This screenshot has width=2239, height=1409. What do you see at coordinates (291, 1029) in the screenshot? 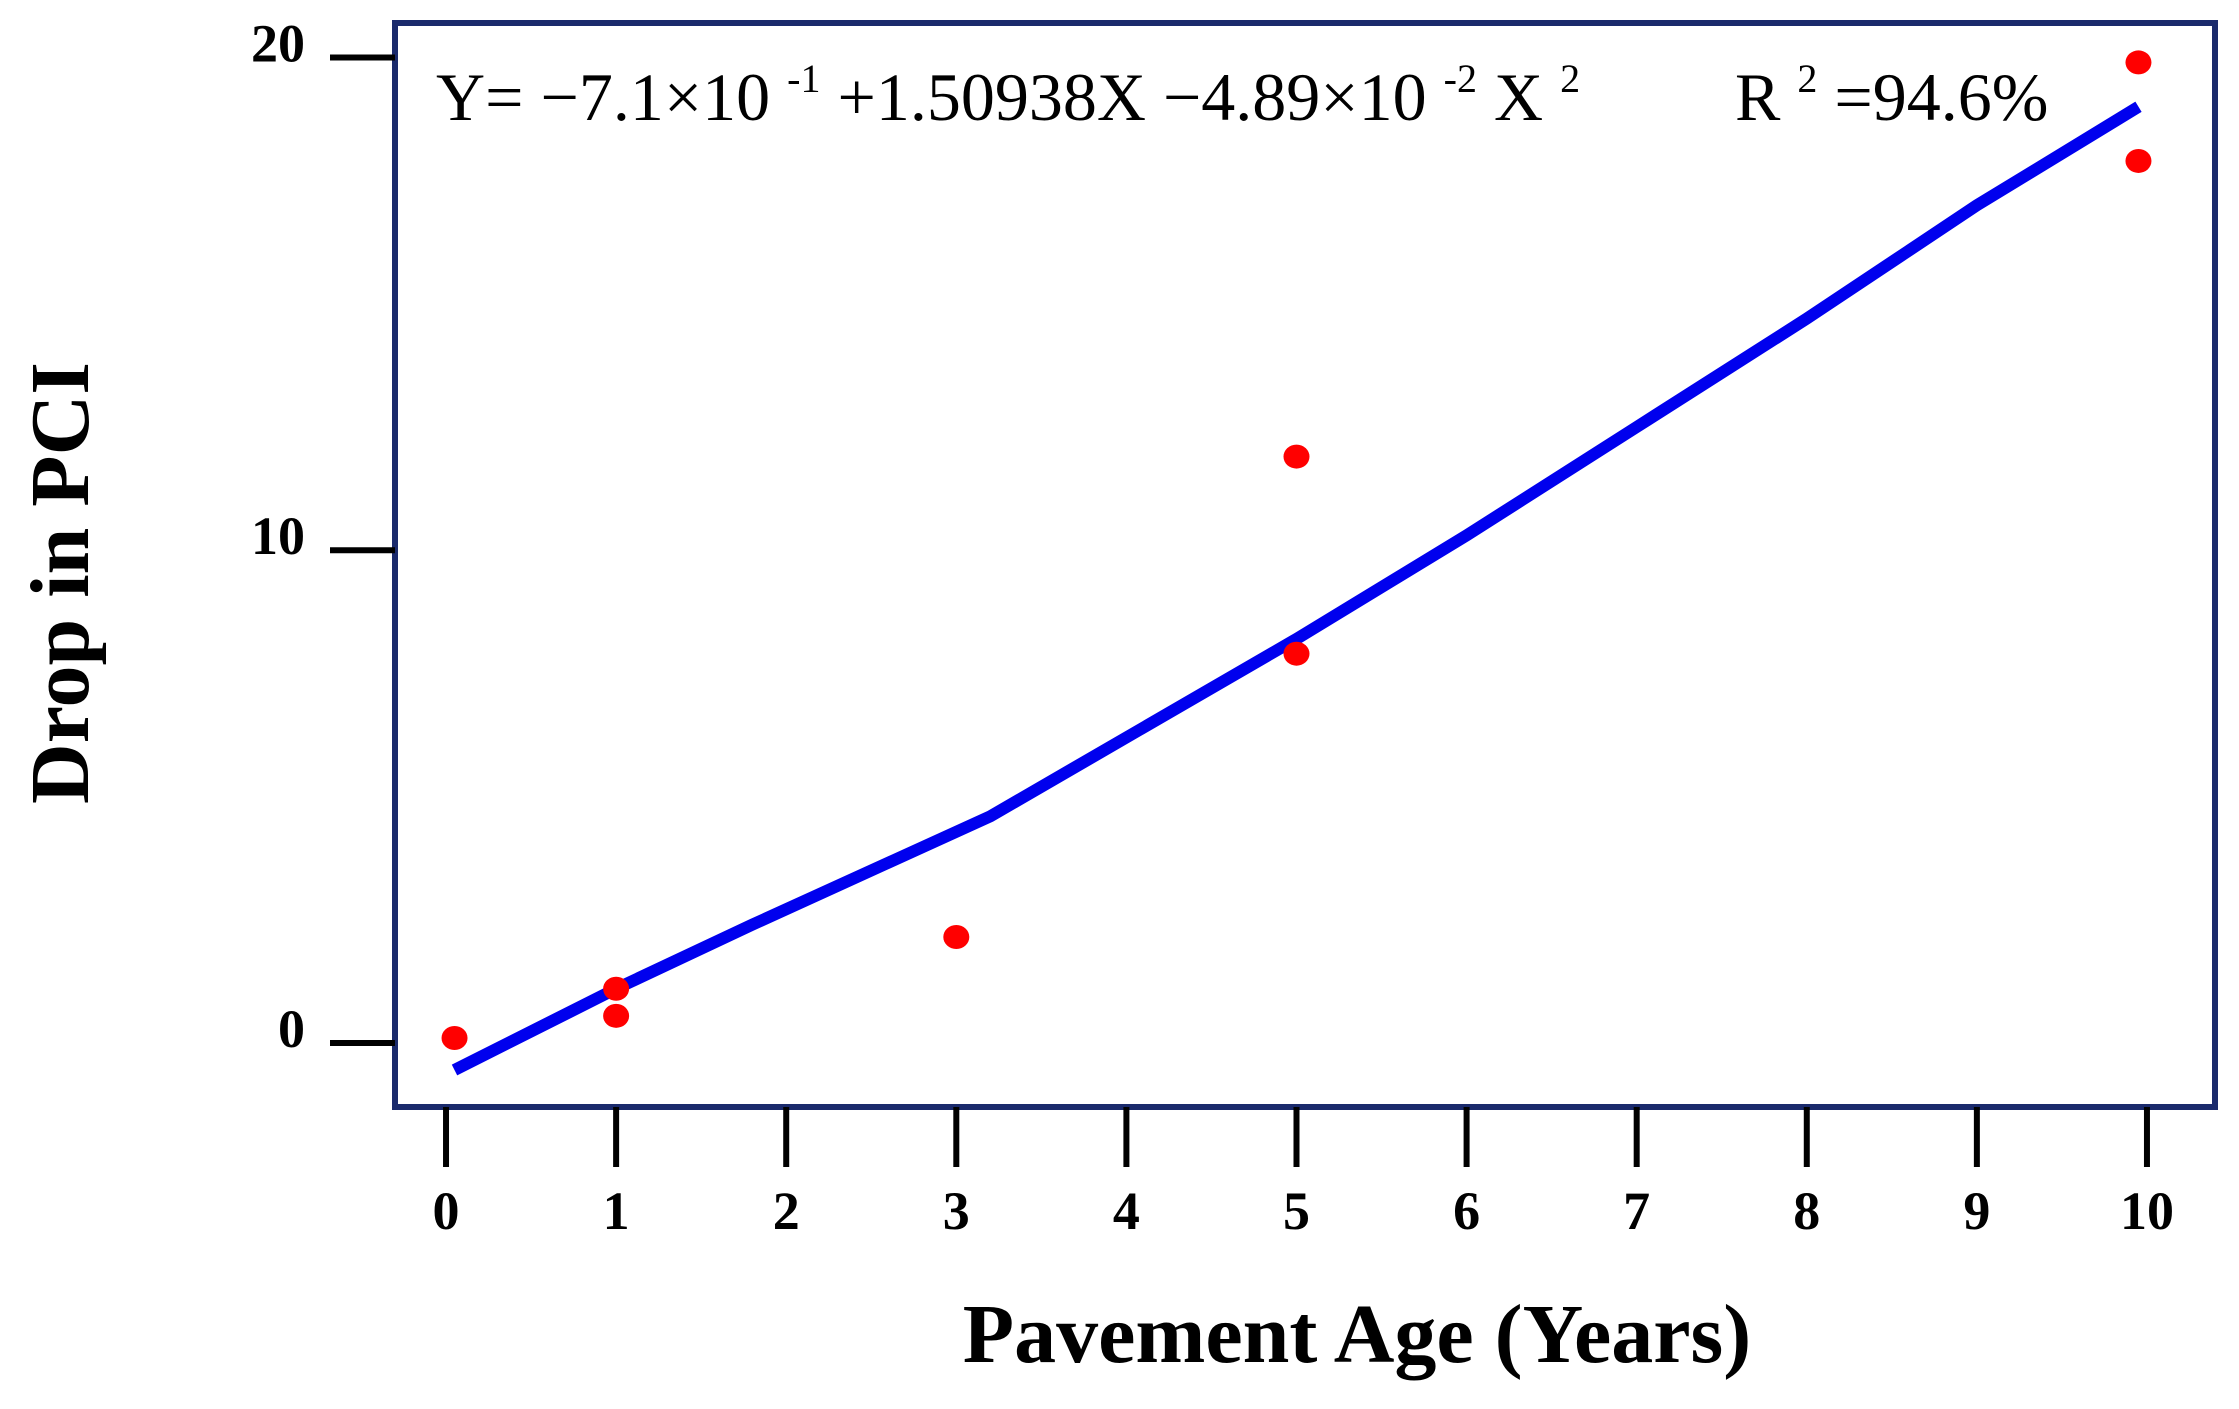
I see `y-tick-label-0: 0` at bounding box center [291, 1029].